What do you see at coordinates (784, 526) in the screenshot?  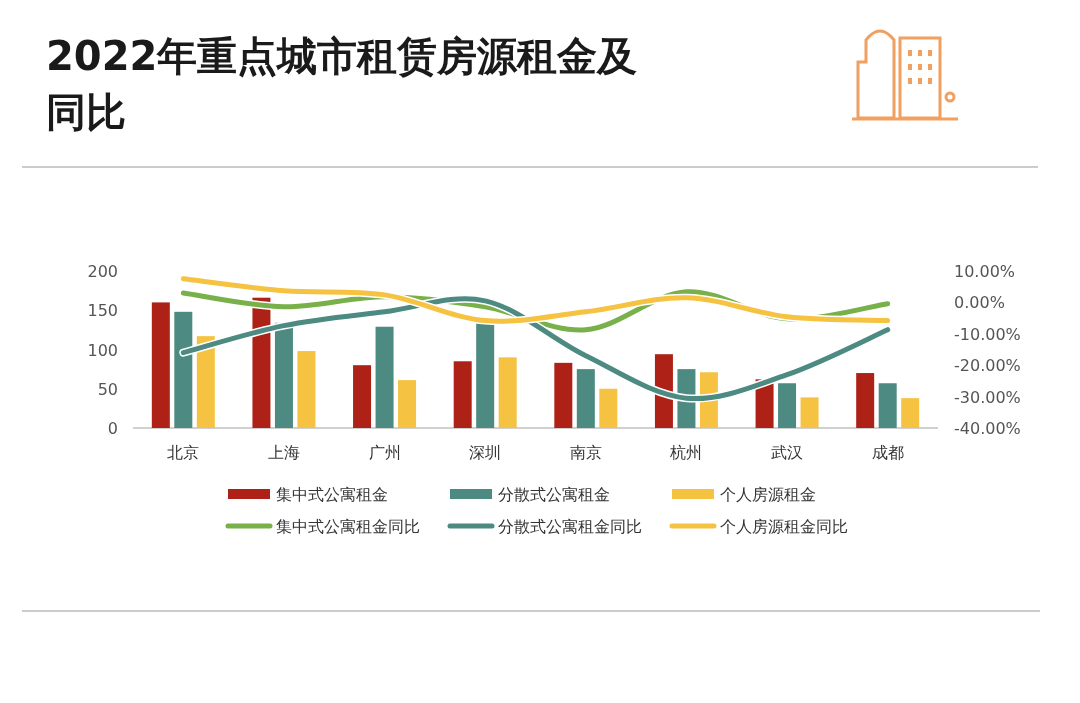 I see `legend-label: 个人房源租金同比` at bounding box center [784, 526].